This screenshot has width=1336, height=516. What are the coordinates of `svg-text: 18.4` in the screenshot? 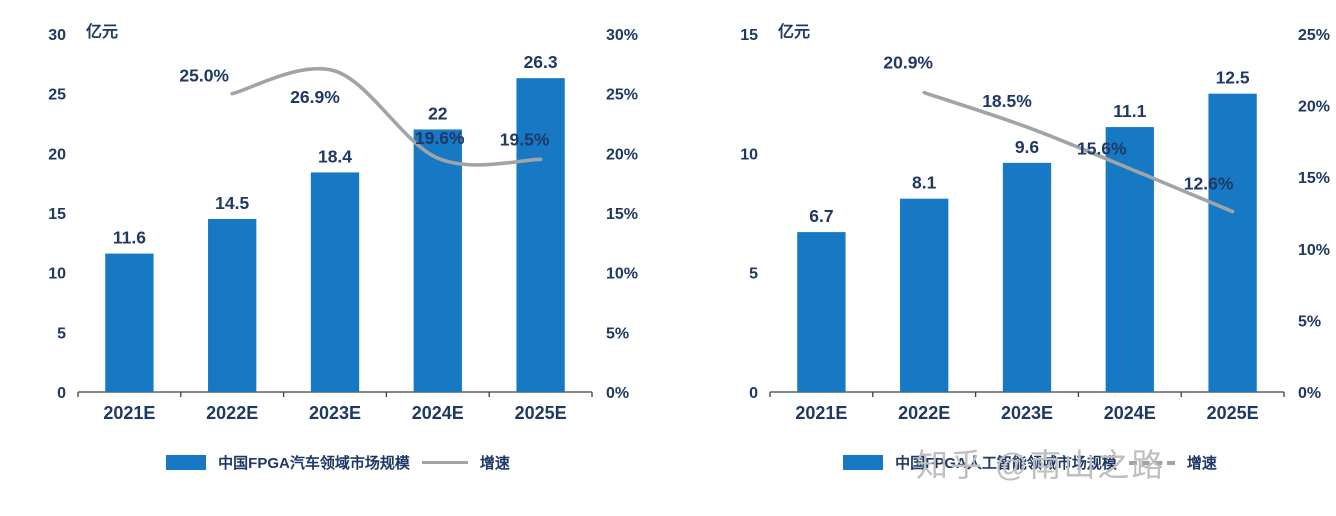 It's located at (335, 156).